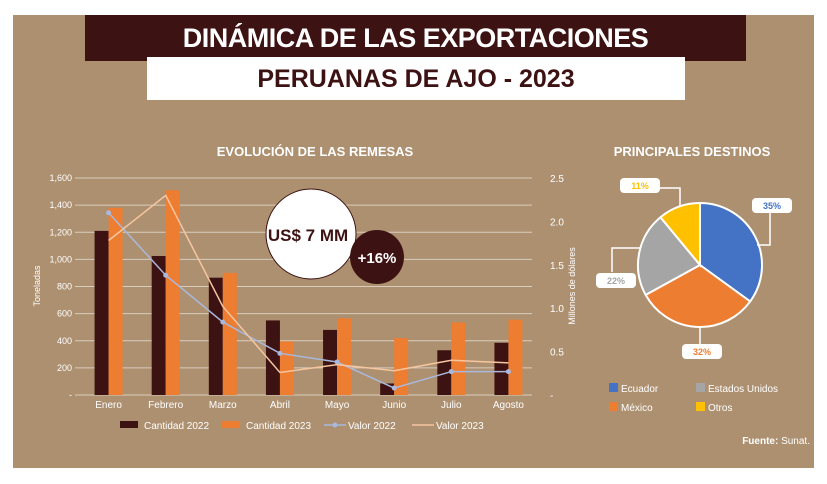  Describe the element at coordinates (551, 396) in the screenshot. I see `y2-tick-label: -` at that location.